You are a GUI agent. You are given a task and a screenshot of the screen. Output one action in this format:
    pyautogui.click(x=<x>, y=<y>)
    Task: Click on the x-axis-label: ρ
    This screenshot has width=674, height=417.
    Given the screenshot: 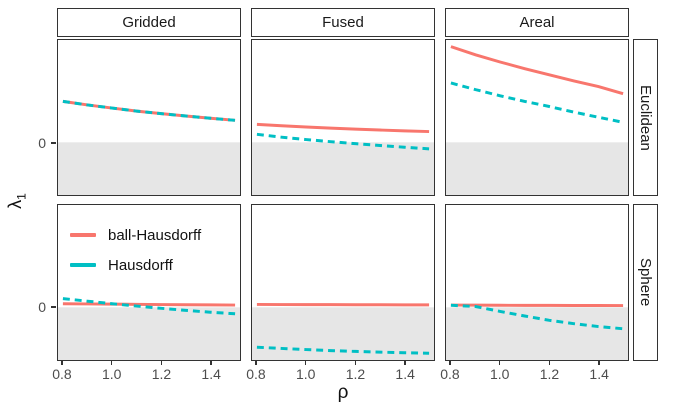 What is the action you would take?
    pyautogui.click(x=343, y=392)
    